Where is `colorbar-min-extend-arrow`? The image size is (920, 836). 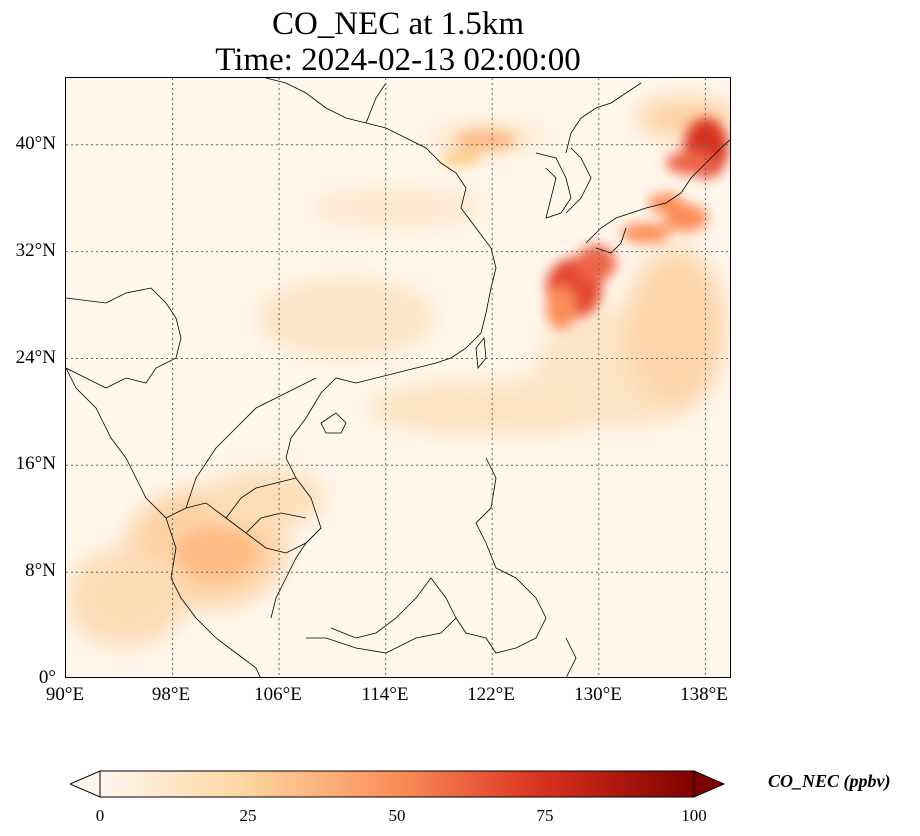 colorbar-min-extend-arrow is located at coordinates (85, 784).